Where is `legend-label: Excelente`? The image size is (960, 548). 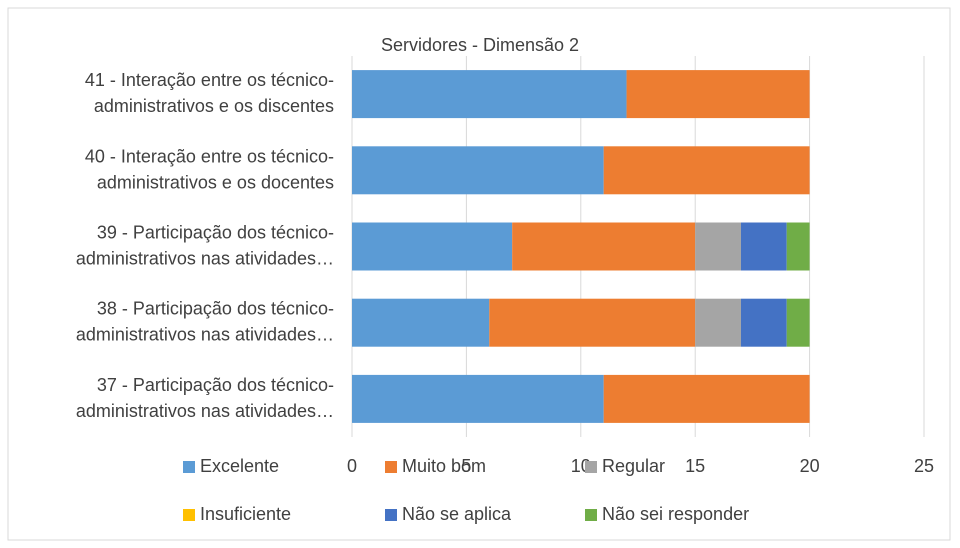 legend-label: Excelente is located at coordinates (239, 466).